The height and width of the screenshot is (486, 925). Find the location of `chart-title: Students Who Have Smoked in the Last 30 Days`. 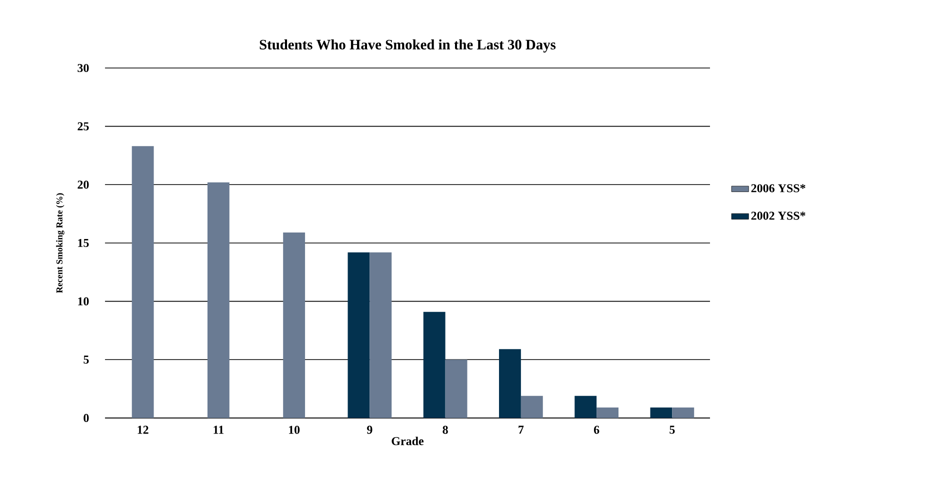

chart-title: Students Who Have Smoked in the Last 30 Days is located at coordinates (408, 45).